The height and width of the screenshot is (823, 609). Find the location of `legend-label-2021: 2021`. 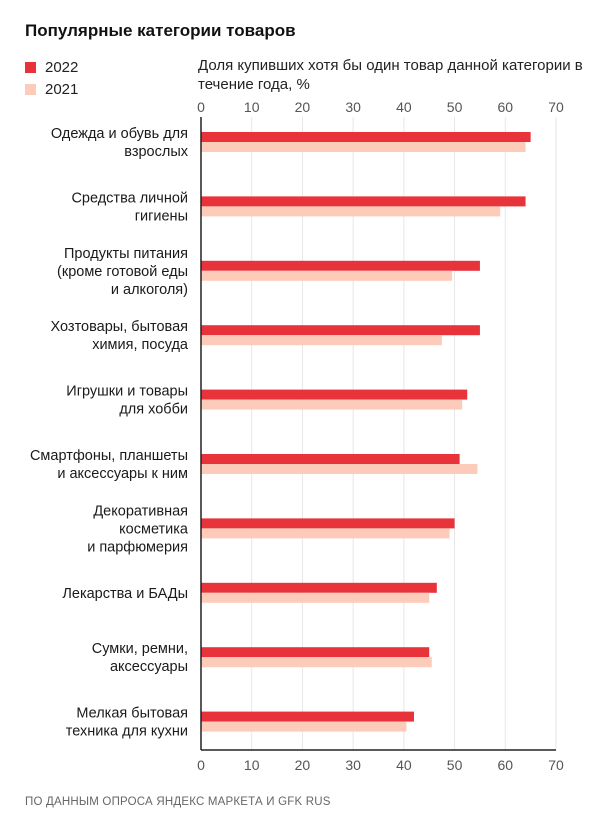

legend-label-2021: 2021 is located at coordinates (62, 89).